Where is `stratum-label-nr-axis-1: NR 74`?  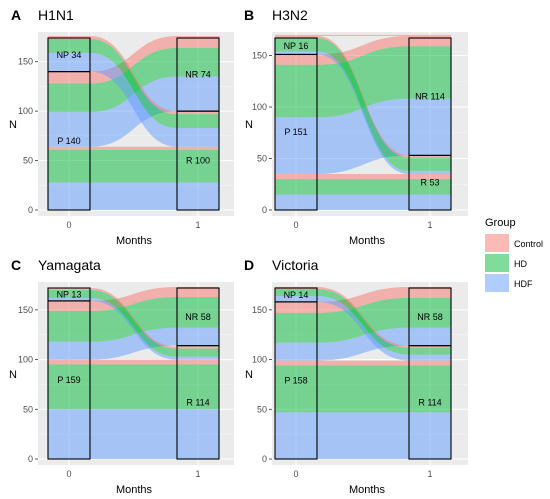
stratum-label-nr-axis-1: NR 74 is located at coordinates (198, 75).